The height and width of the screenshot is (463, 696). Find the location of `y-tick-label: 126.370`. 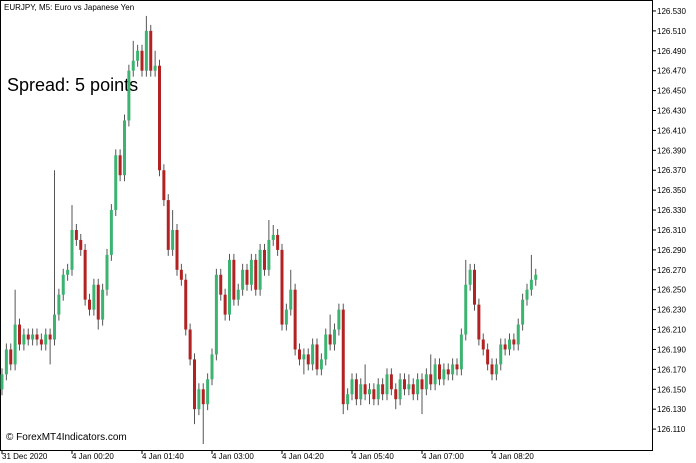

y-tick-label: 126.370 is located at coordinates (671, 170).